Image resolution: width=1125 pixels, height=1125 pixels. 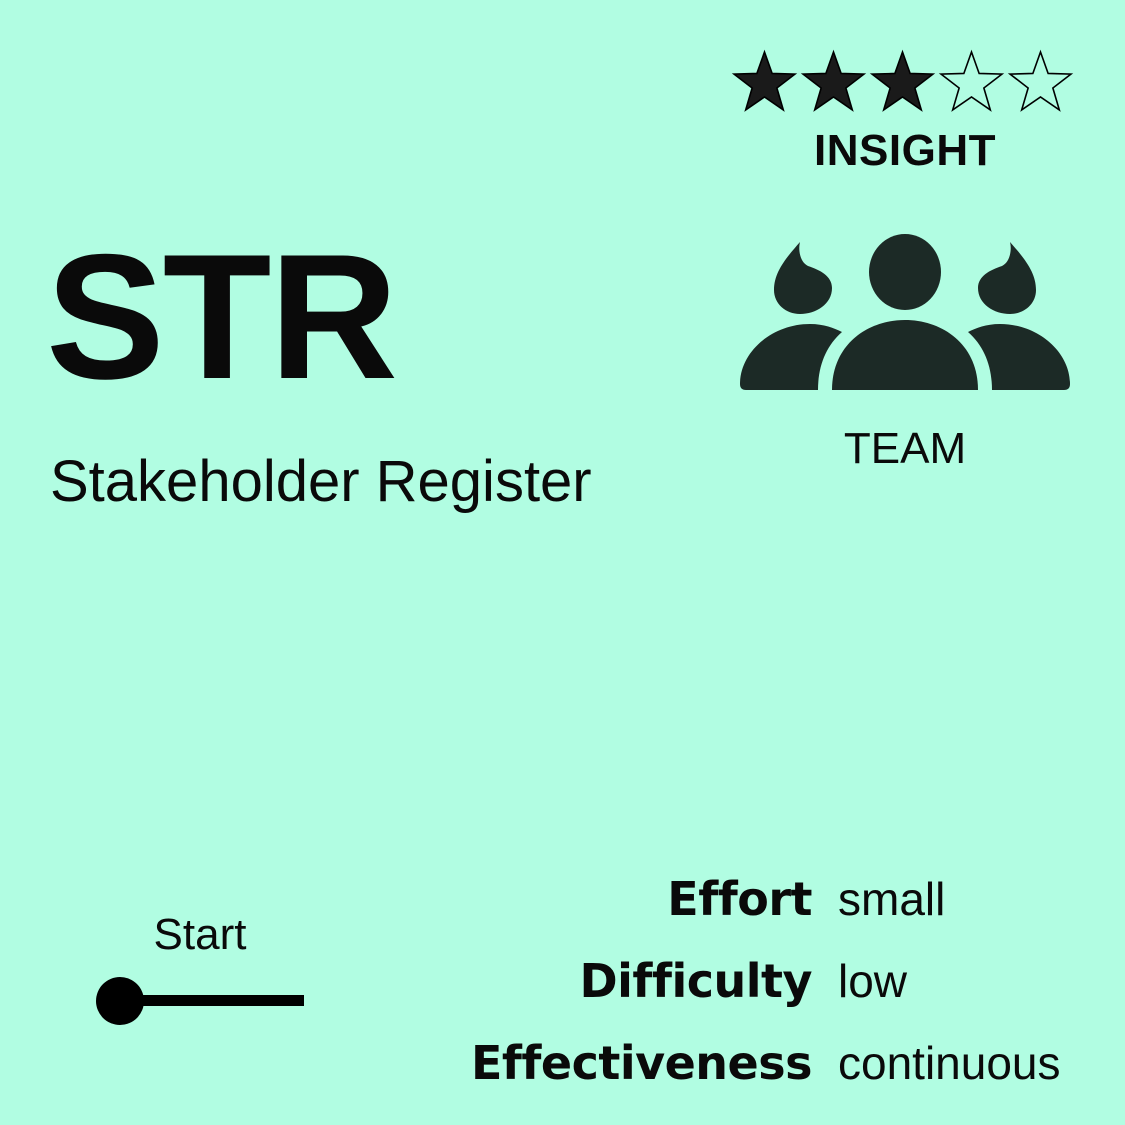 I want to click on practice-name: Stakeholder Register, so click(x=321, y=481).